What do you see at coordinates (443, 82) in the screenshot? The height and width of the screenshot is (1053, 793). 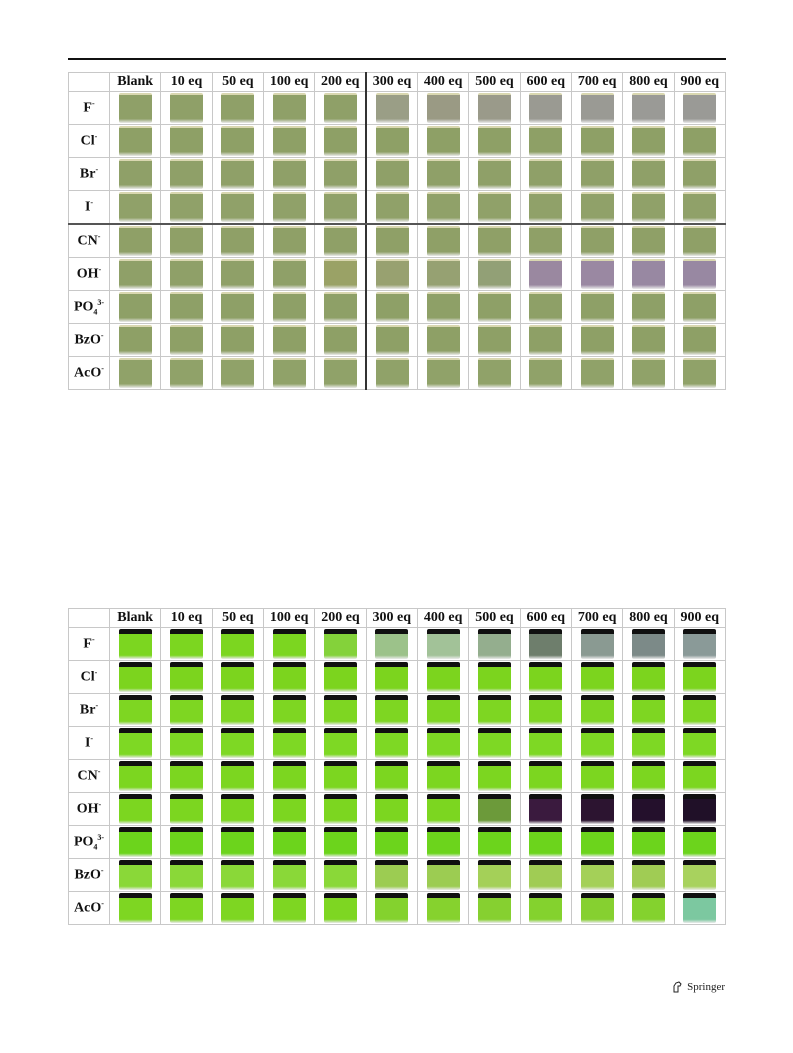 I see `column-header: 400 eq` at bounding box center [443, 82].